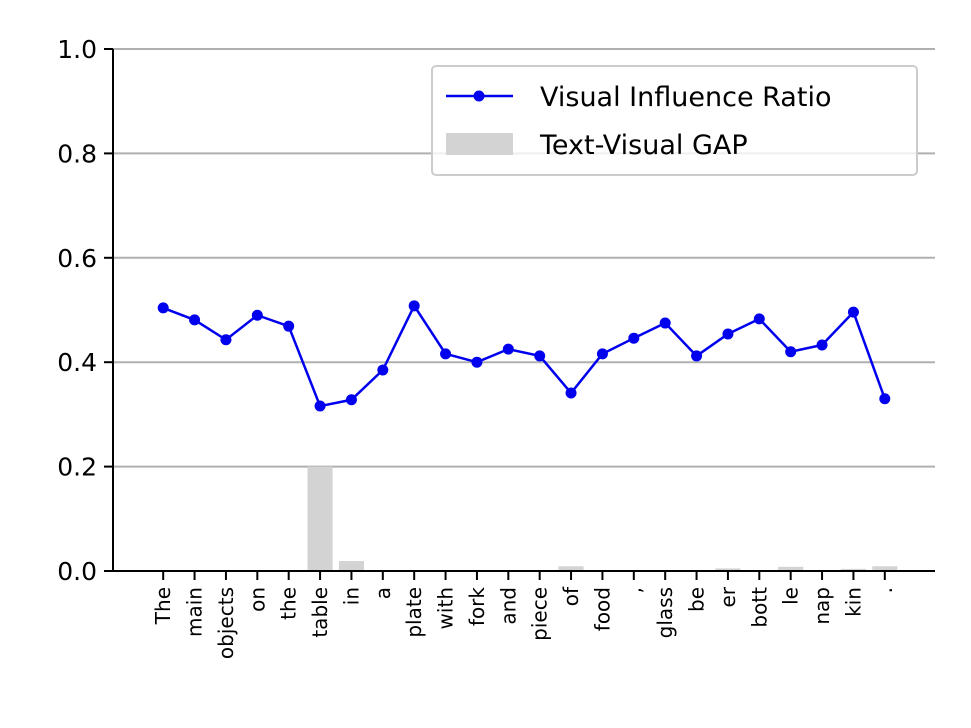 The width and height of the screenshot is (971, 728). What do you see at coordinates (479, 96) in the screenshot?
I see `legend-marker` at bounding box center [479, 96].